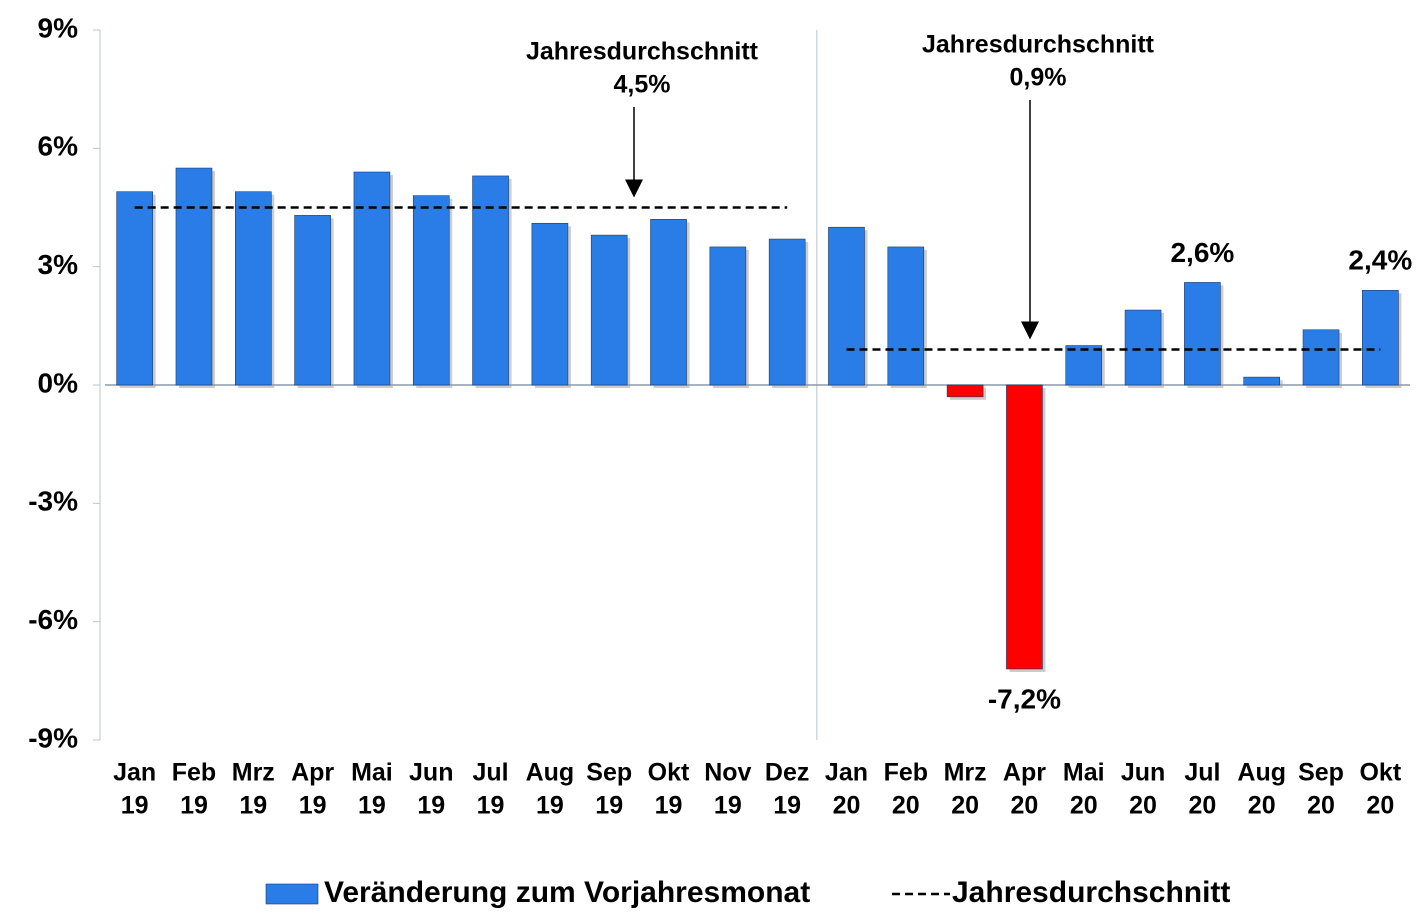  What do you see at coordinates (642, 85) in the screenshot?
I see `annotation-label: 4,5%` at bounding box center [642, 85].